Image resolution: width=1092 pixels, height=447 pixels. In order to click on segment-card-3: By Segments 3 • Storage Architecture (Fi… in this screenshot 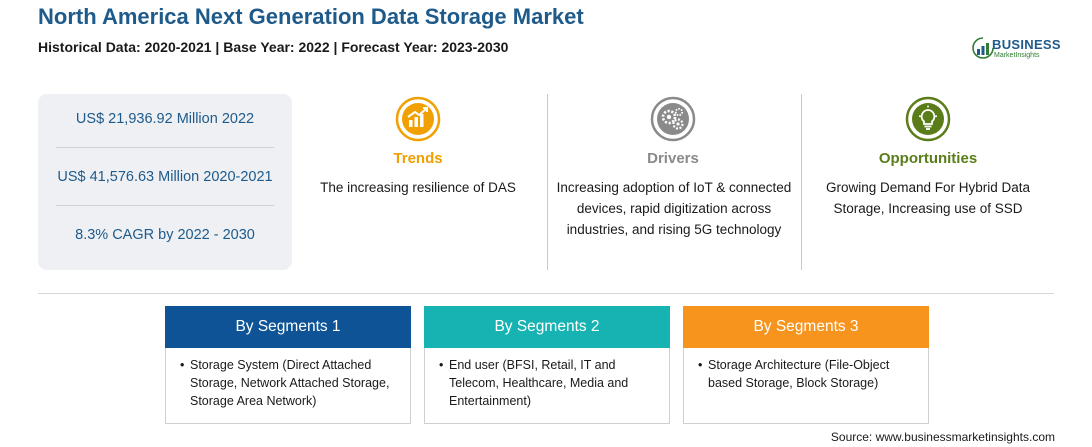, I will do `click(806, 365)`.